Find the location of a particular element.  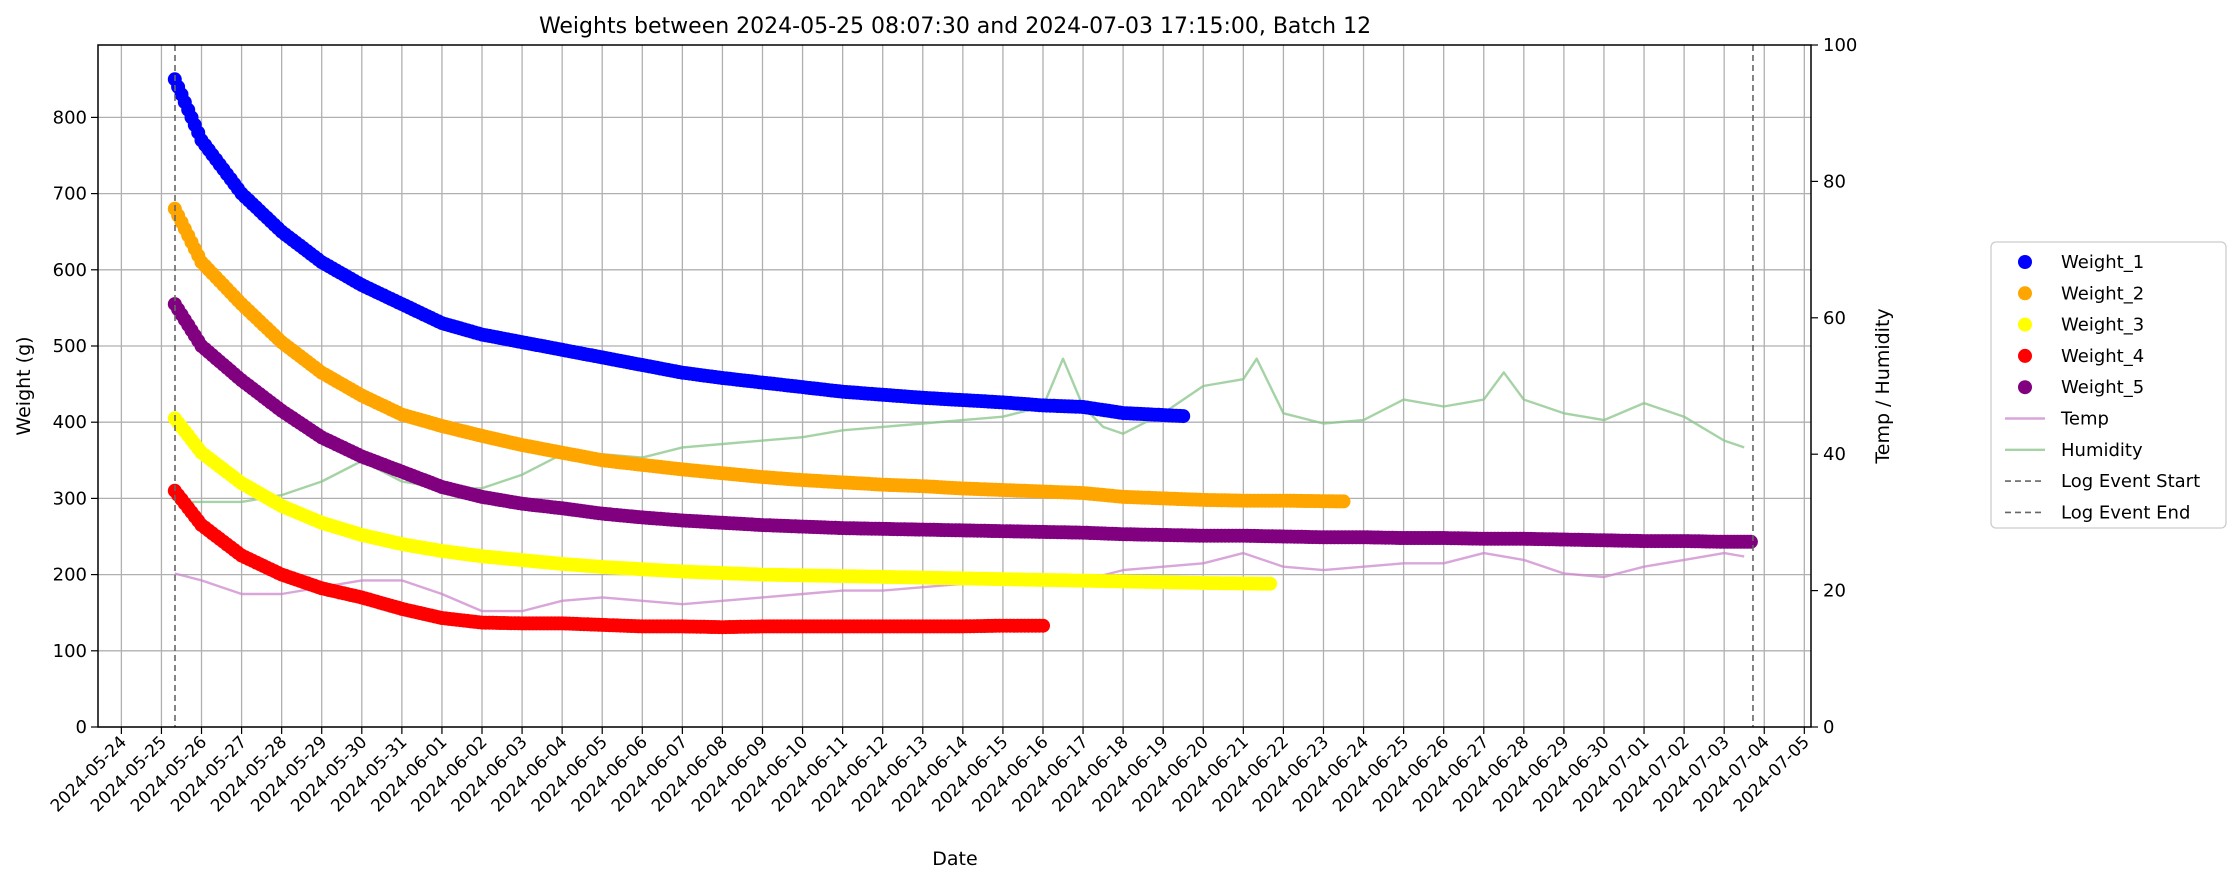

y-tick-label: 200 is located at coordinates (70, 575).